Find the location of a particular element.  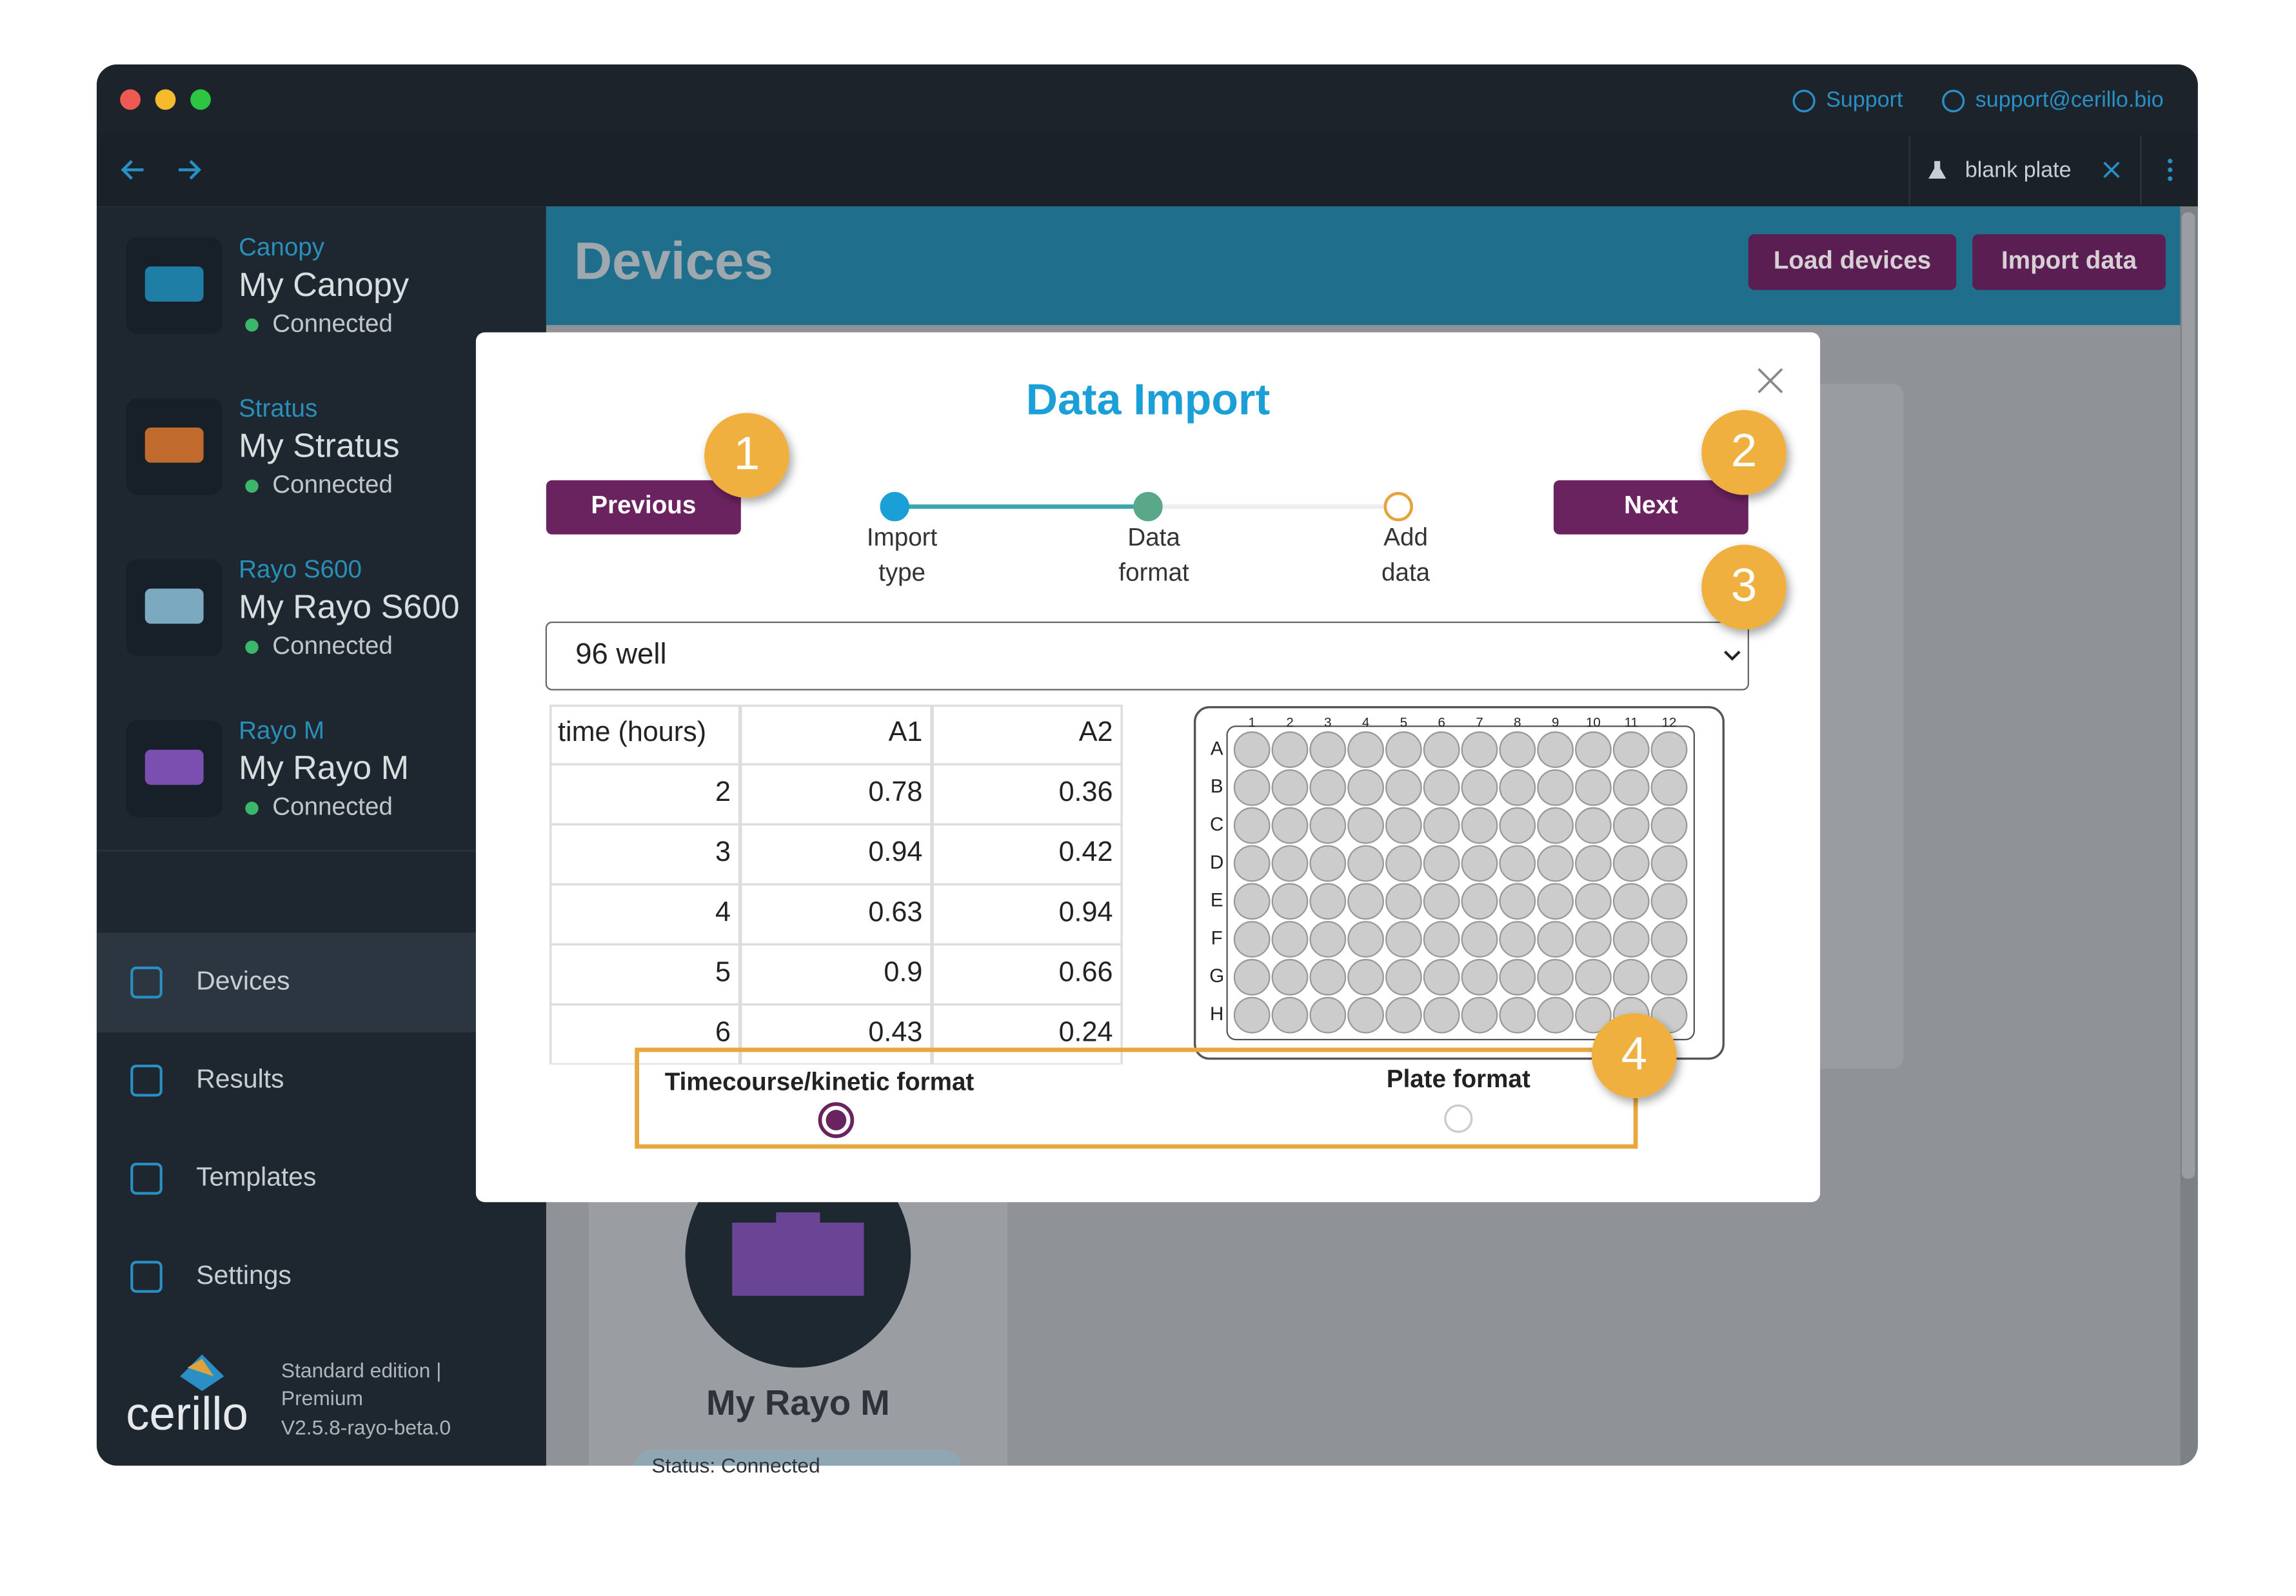

callout-label: 2 is located at coordinates (1744, 450).